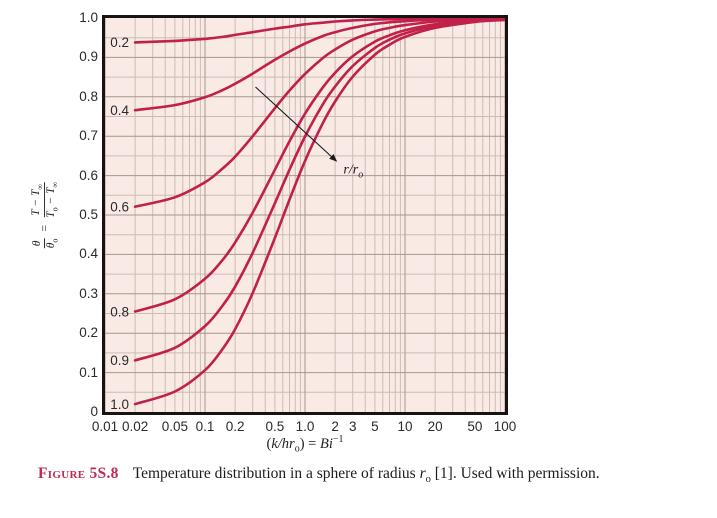  I want to click on k-over-hro: k/hr, so click(283, 443).